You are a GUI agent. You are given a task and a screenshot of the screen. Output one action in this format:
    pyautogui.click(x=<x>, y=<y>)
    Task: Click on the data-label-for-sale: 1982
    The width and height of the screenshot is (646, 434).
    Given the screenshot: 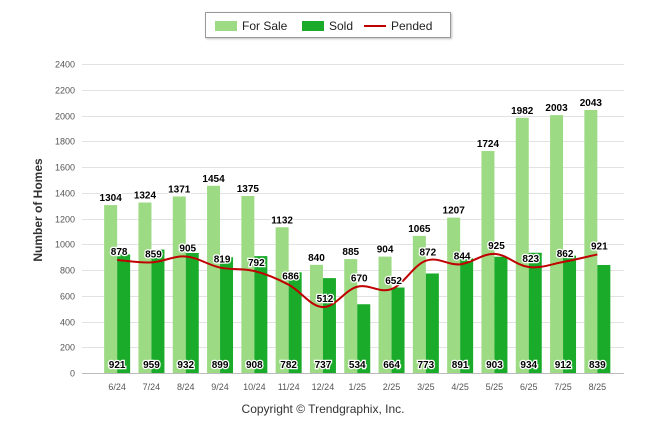 What is the action you would take?
    pyautogui.click(x=522, y=111)
    